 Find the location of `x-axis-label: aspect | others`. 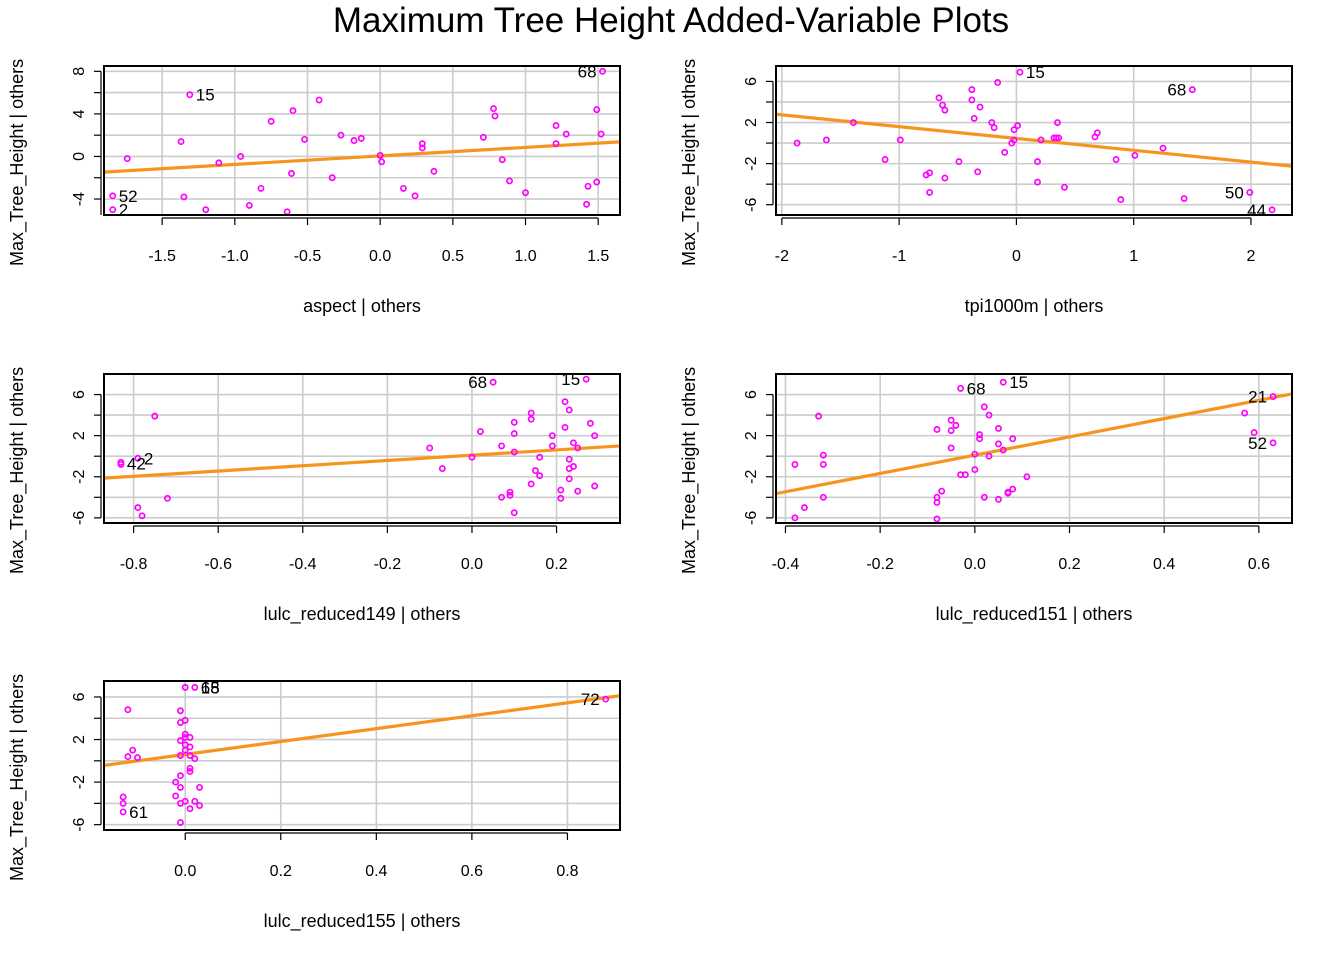

x-axis-label: aspect | others is located at coordinates (362, 306).